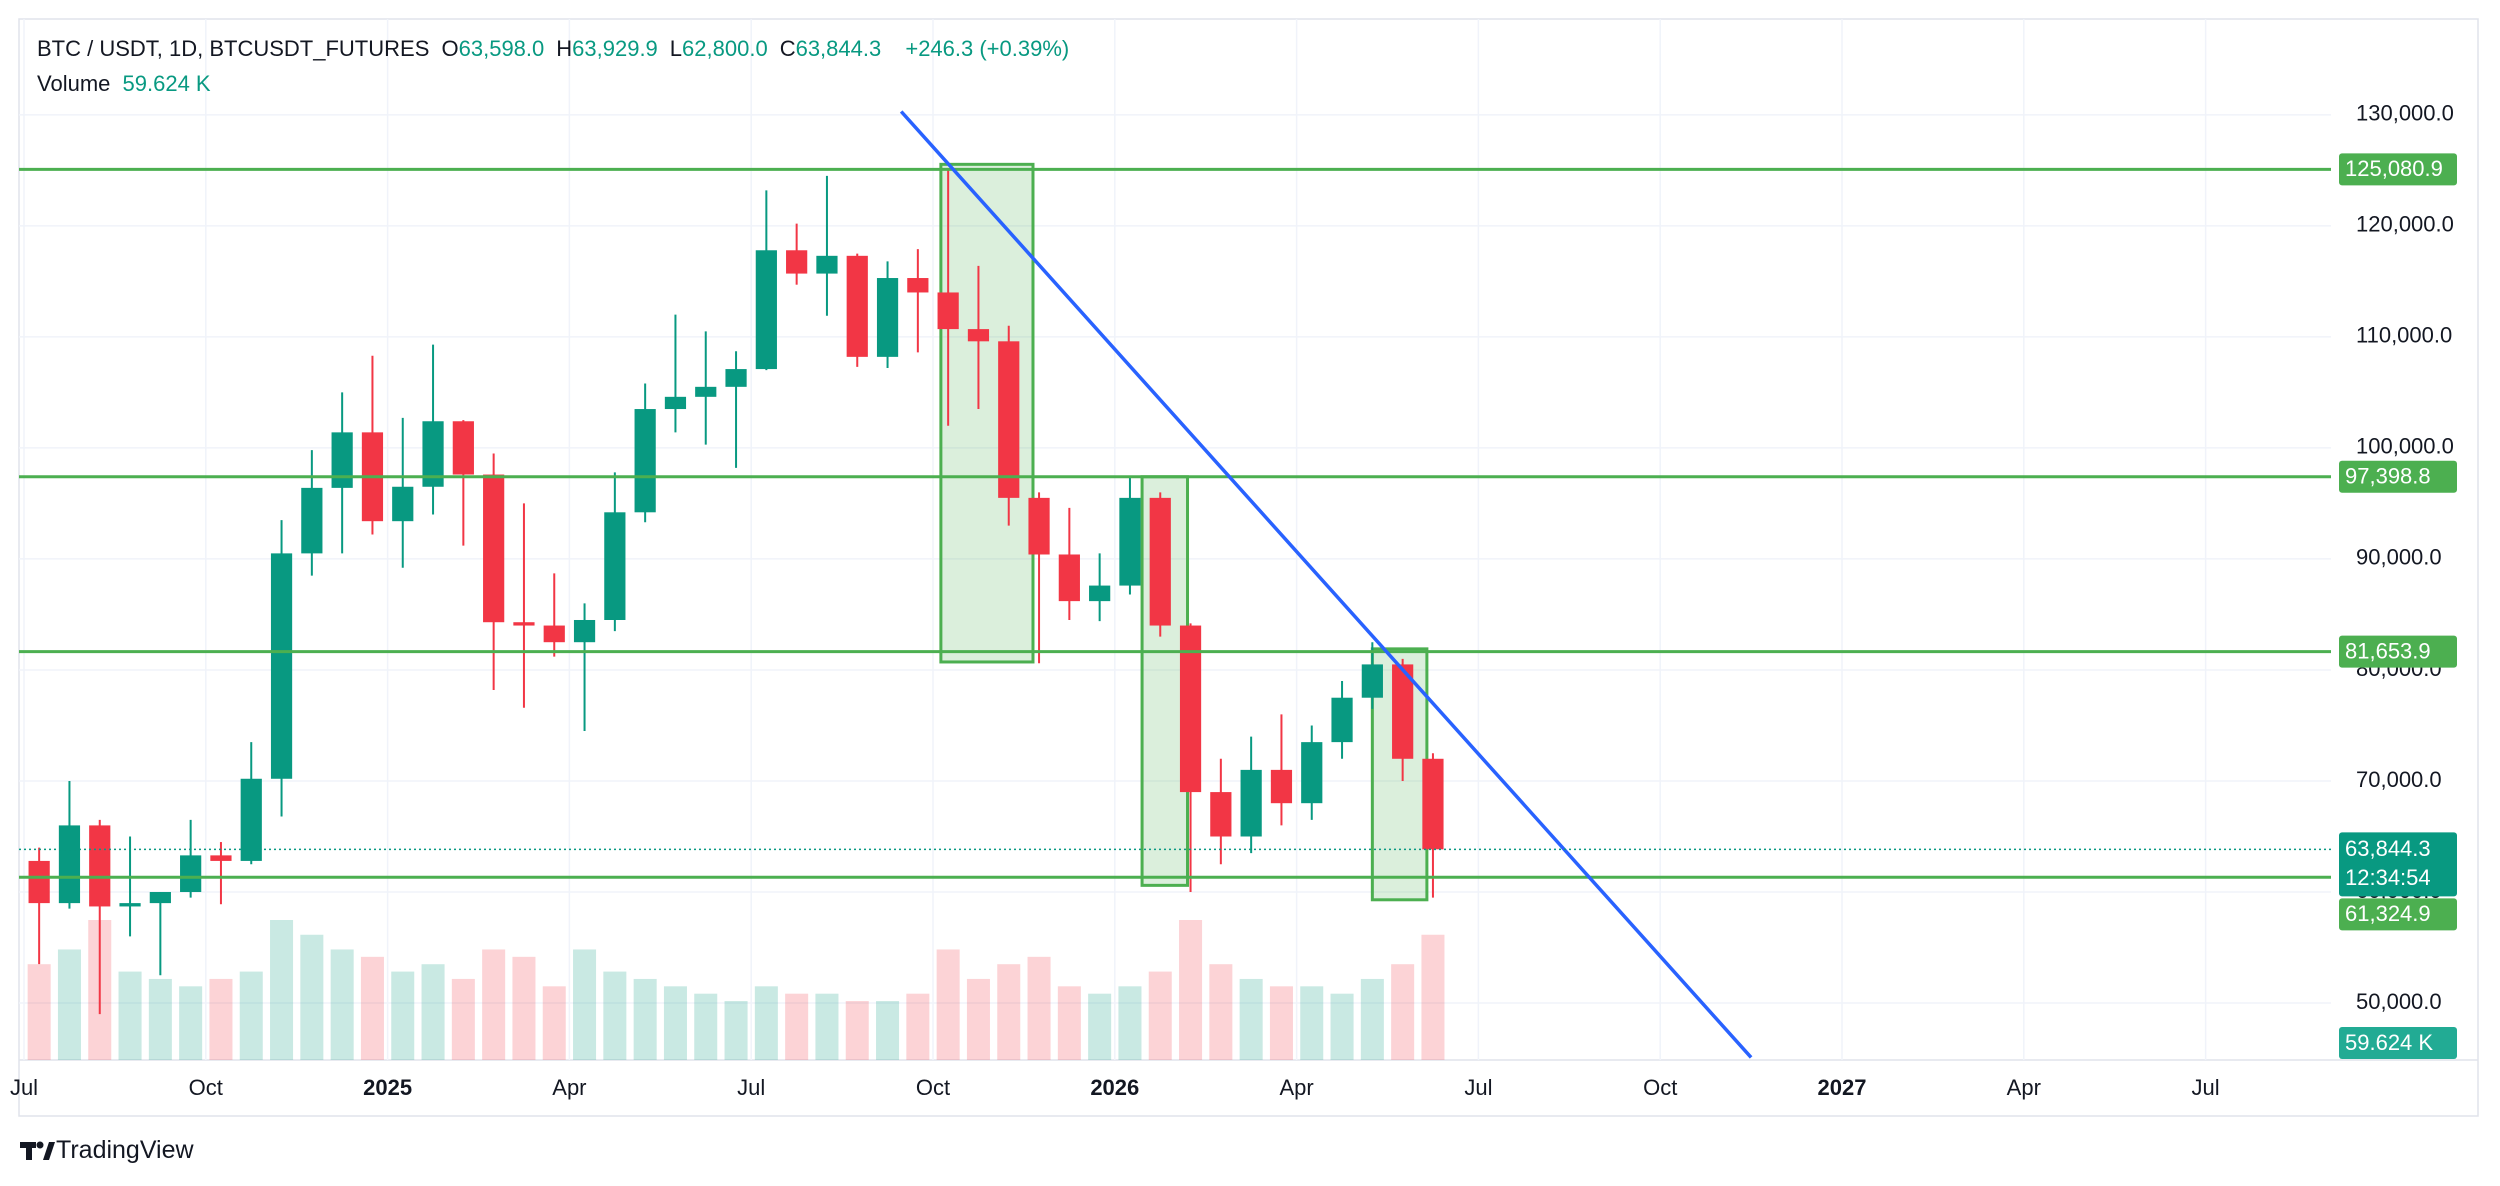 The width and height of the screenshot is (2500, 1186). Describe the element at coordinates (2388, 848) in the screenshot. I see `last-price-label: 63,844.3` at that location.